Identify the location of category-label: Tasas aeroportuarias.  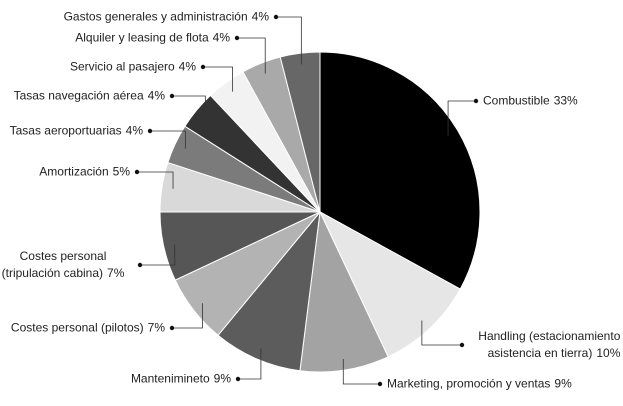
(65, 130).